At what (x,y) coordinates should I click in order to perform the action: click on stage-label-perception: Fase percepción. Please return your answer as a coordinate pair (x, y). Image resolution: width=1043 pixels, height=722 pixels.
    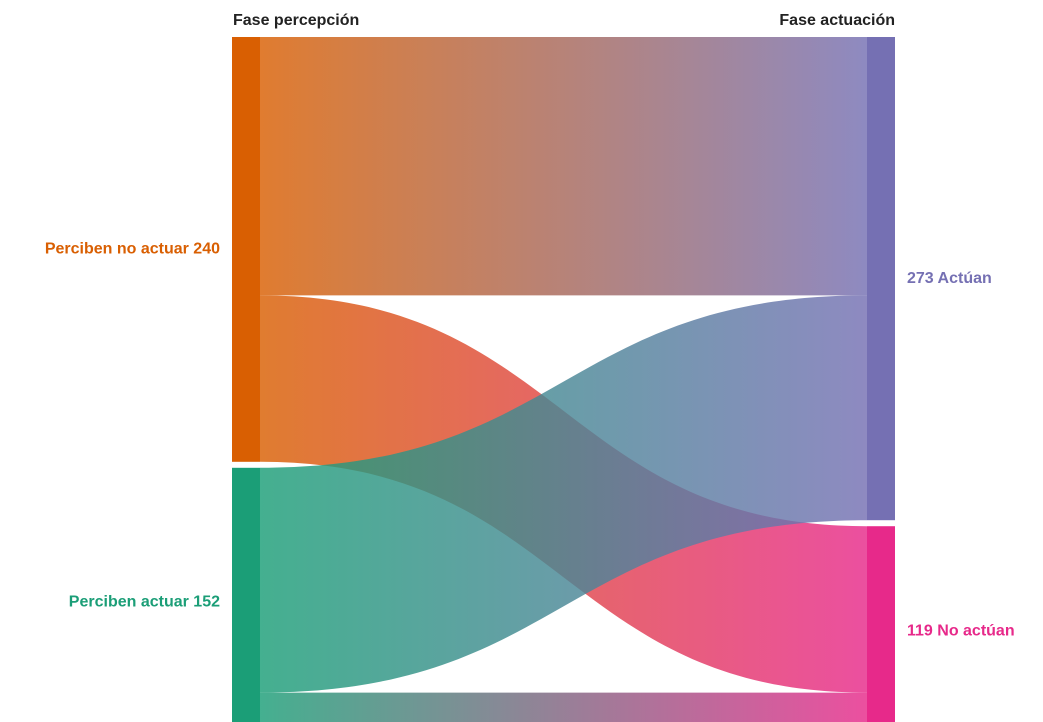
    Looking at the image, I should click on (296, 20).